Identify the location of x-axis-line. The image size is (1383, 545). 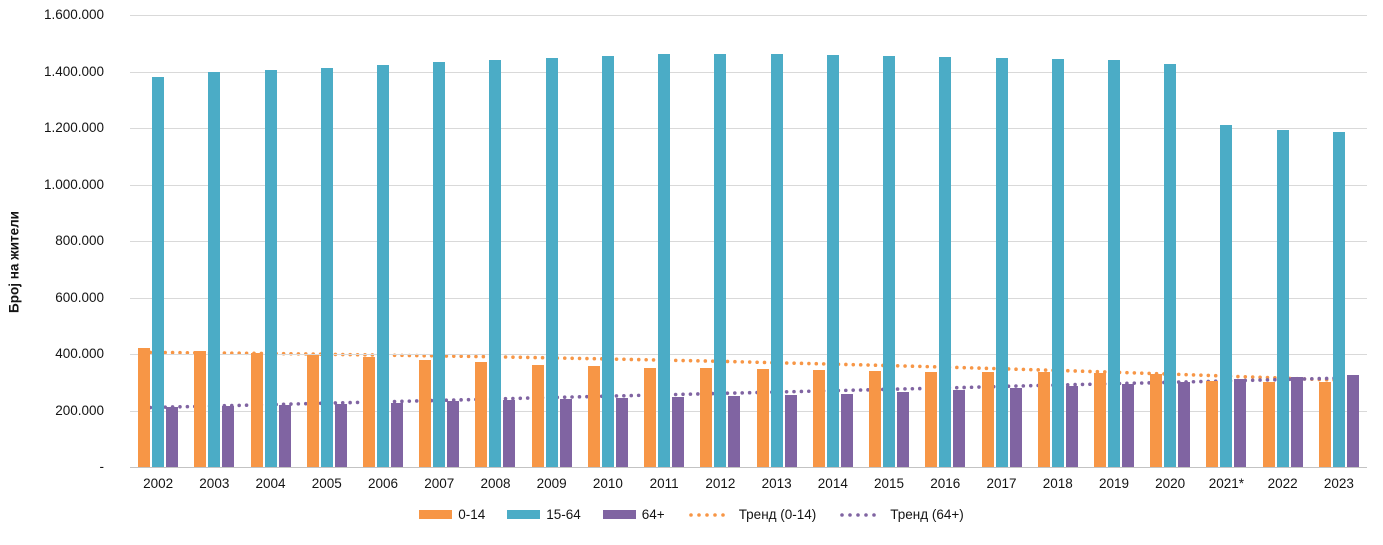
(748, 467).